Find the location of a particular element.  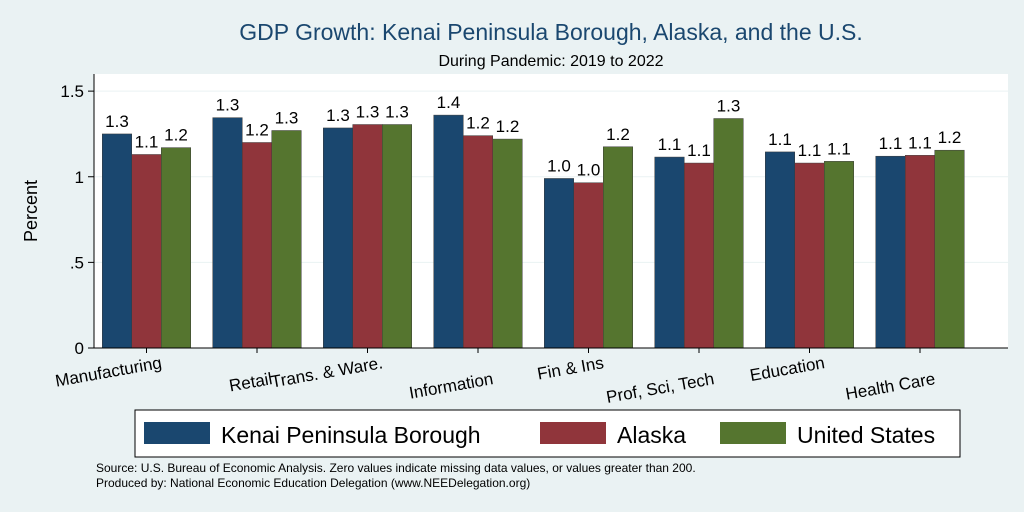

category-label-5: Prof, Sci, Tech is located at coordinates (660, 388).